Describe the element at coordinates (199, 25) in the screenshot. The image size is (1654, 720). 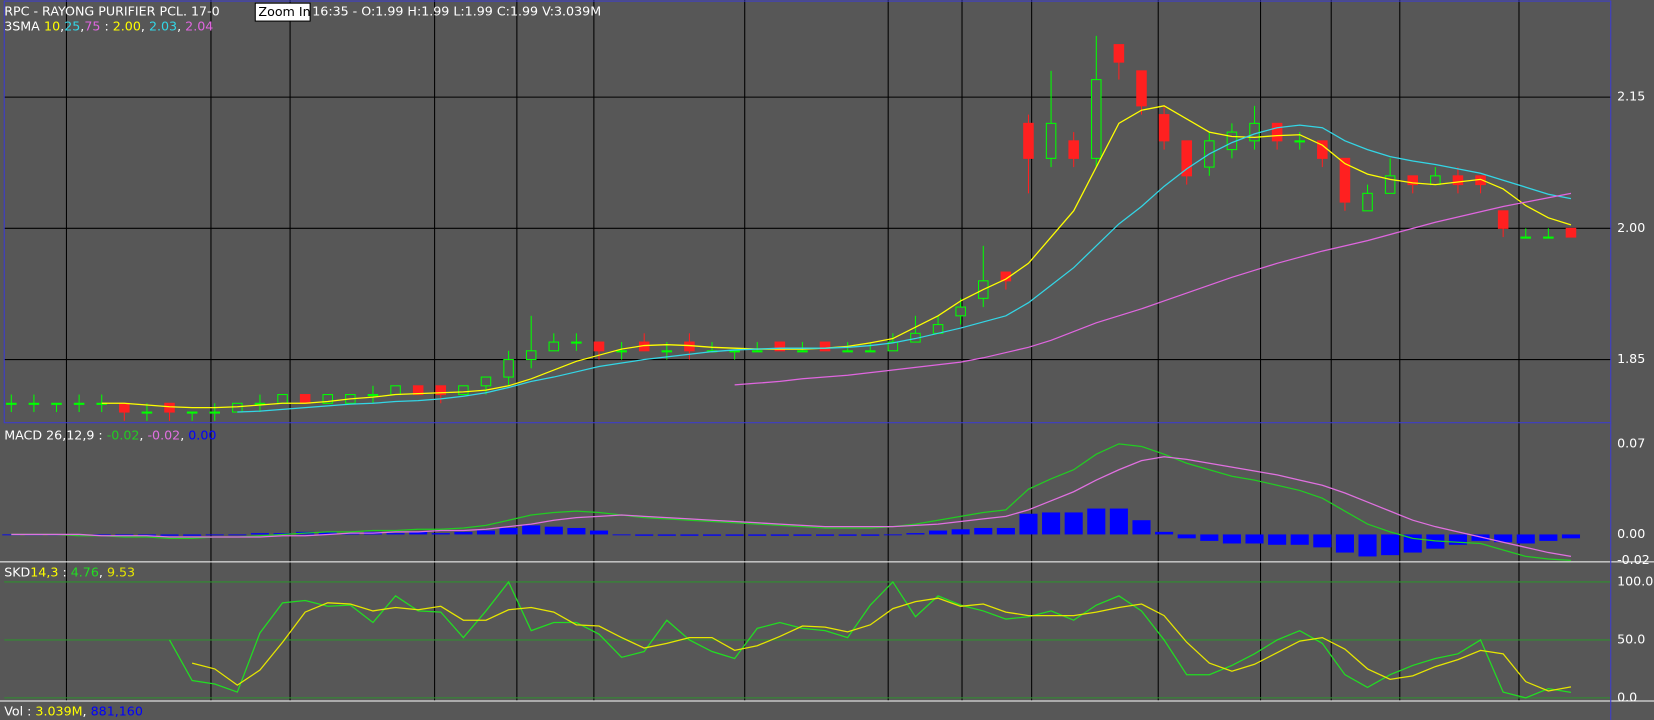
I see `legend-label: 2.04` at that location.